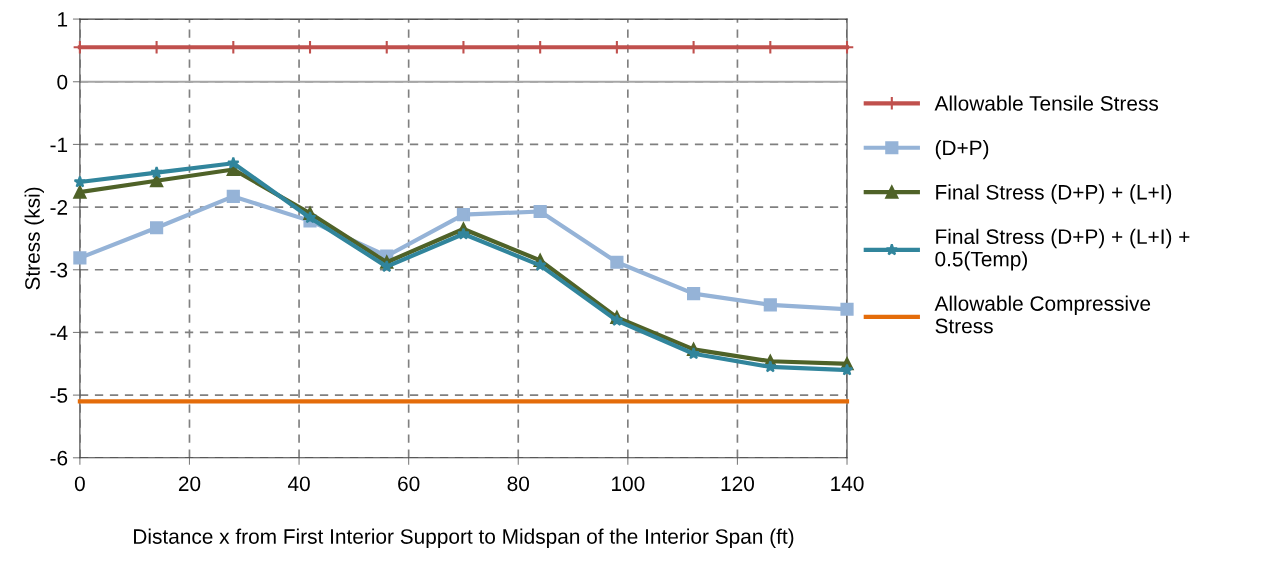 This screenshot has height=561, width=1268. Describe the element at coordinates (59, 395) in the screenshot. I see `y-tick-label: -5` at that location.